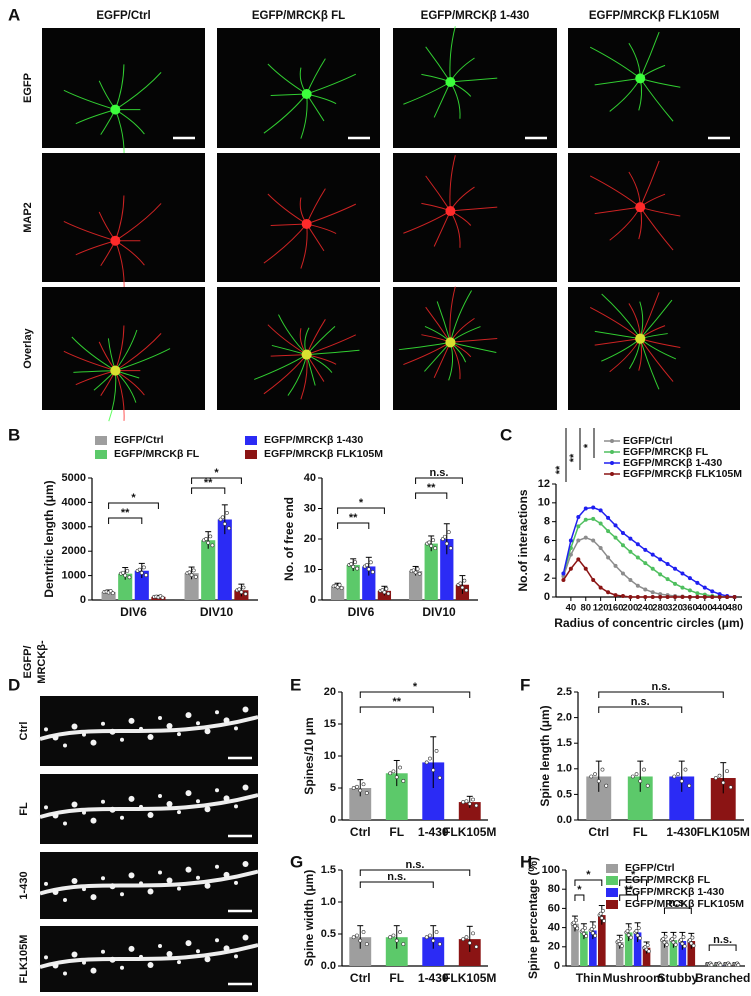 The height and width of the screenshot is (996, 751). Describe the element at coordinates (24, 885) in the screenshot. I see `row-label: 1-430` at that location.